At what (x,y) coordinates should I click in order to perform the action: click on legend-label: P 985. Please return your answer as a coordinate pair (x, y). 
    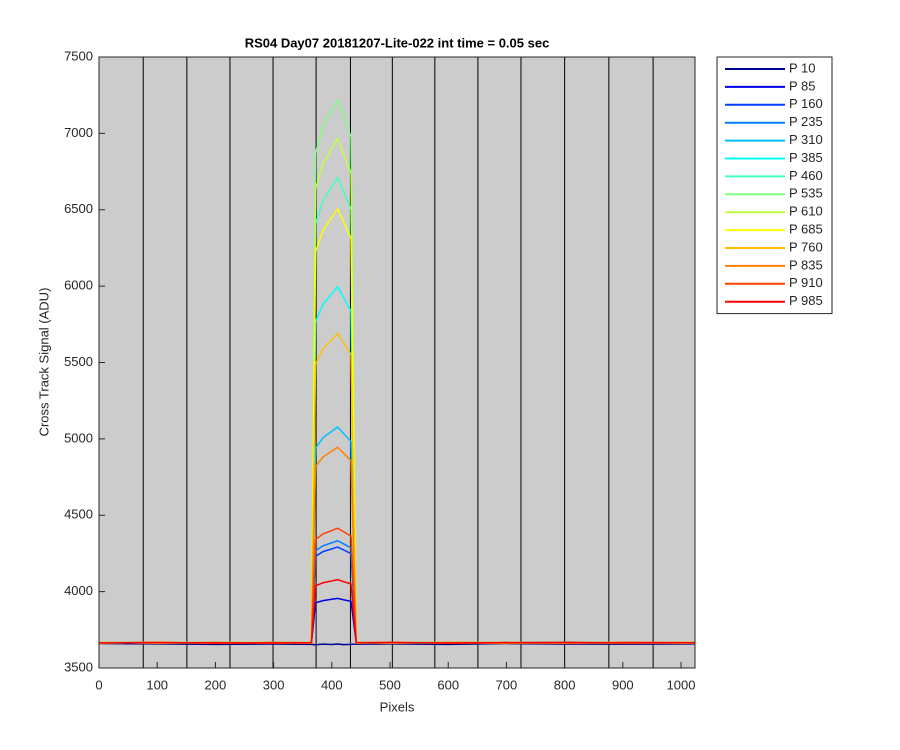
    Looking at the image, I should click on (806, 300).